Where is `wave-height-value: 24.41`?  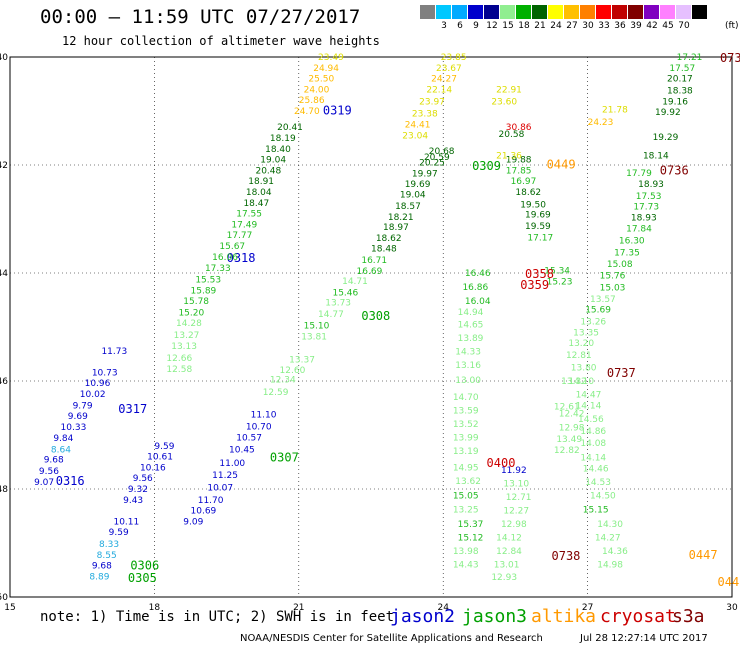
wave-height-value: 24.41 is located at coordinates (418, 126).